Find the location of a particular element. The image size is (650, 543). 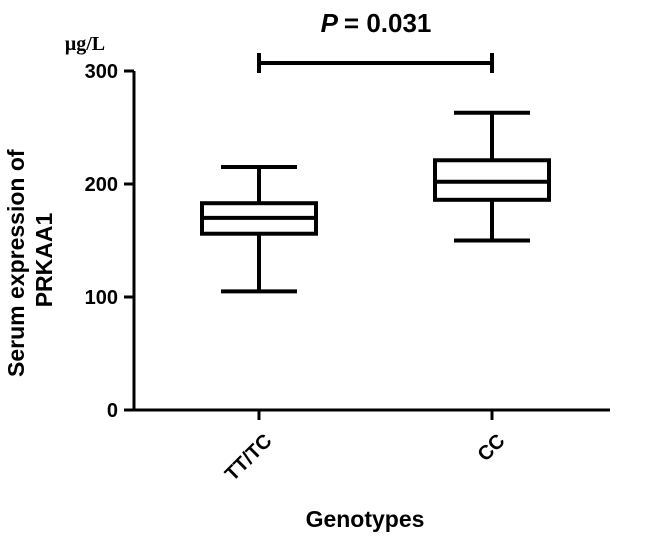

y-tick-label: 100 is located at coordinates (101, 298).